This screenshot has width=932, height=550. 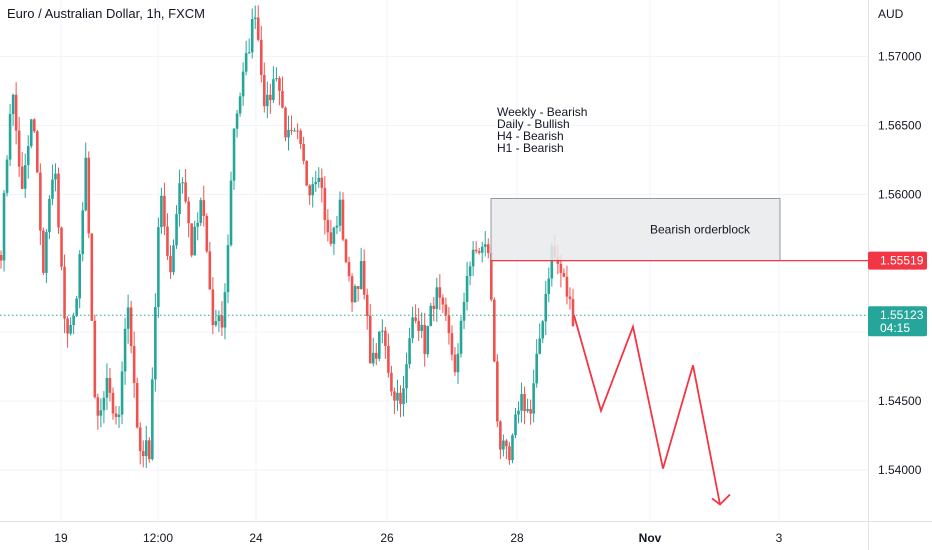 I want to click on projection-arrowhead-icon, so click(x=721, y=499).